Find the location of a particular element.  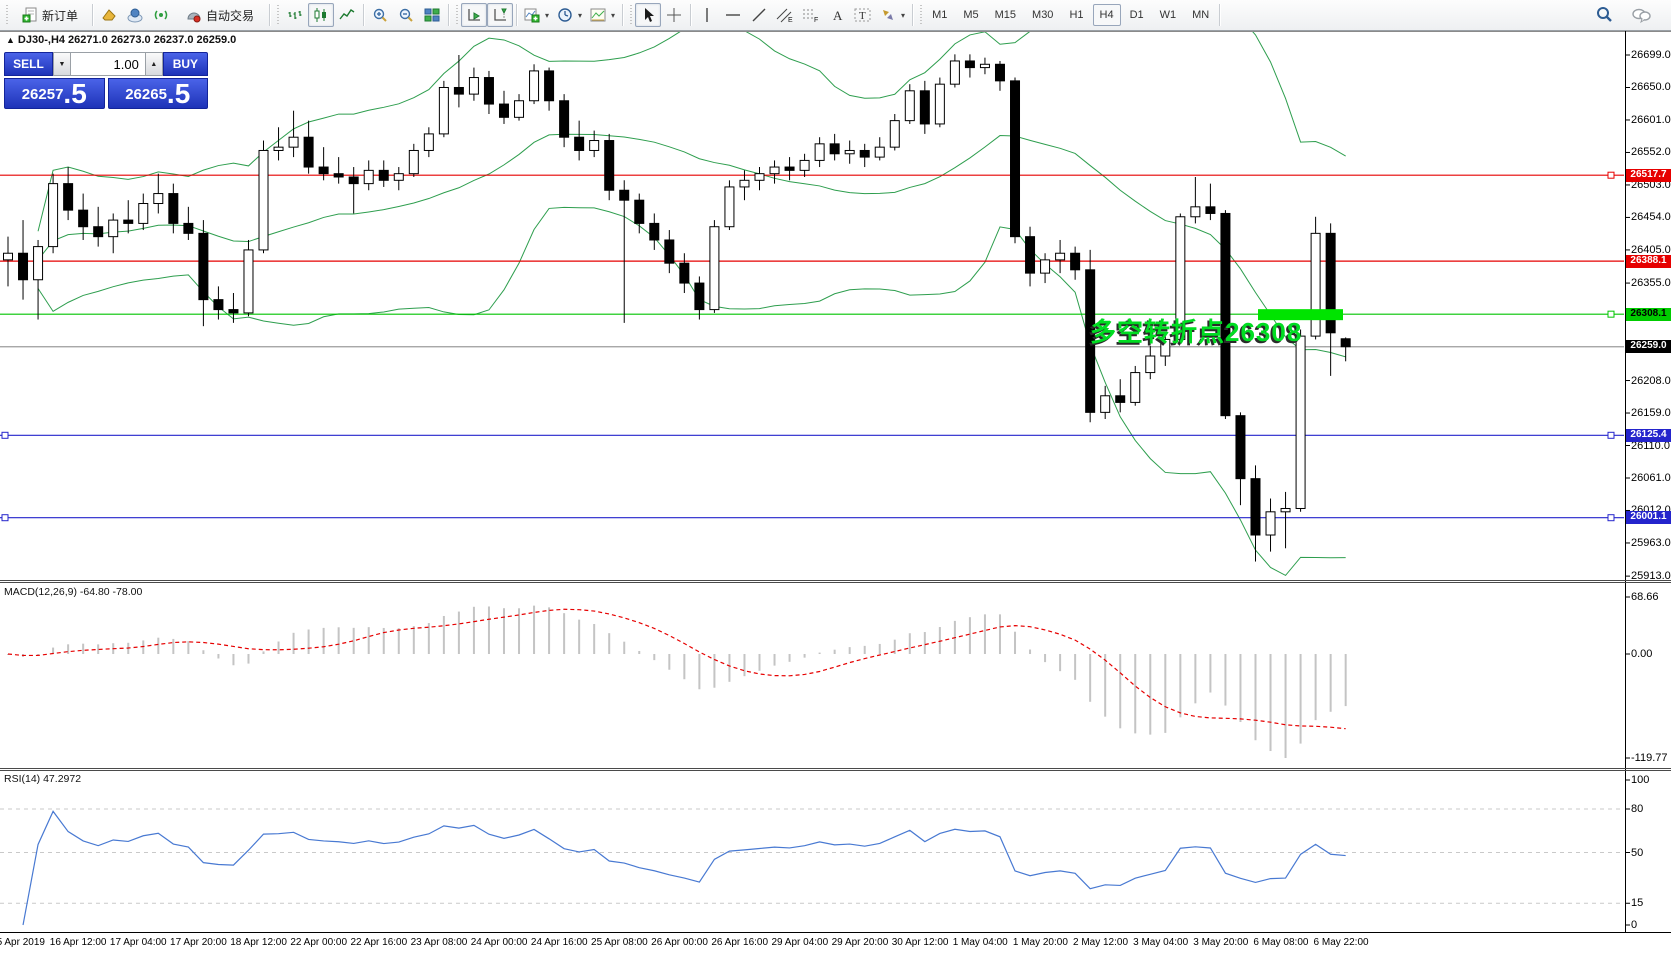

price-tick: 26503.0 is located at coordinates (1651, 184).